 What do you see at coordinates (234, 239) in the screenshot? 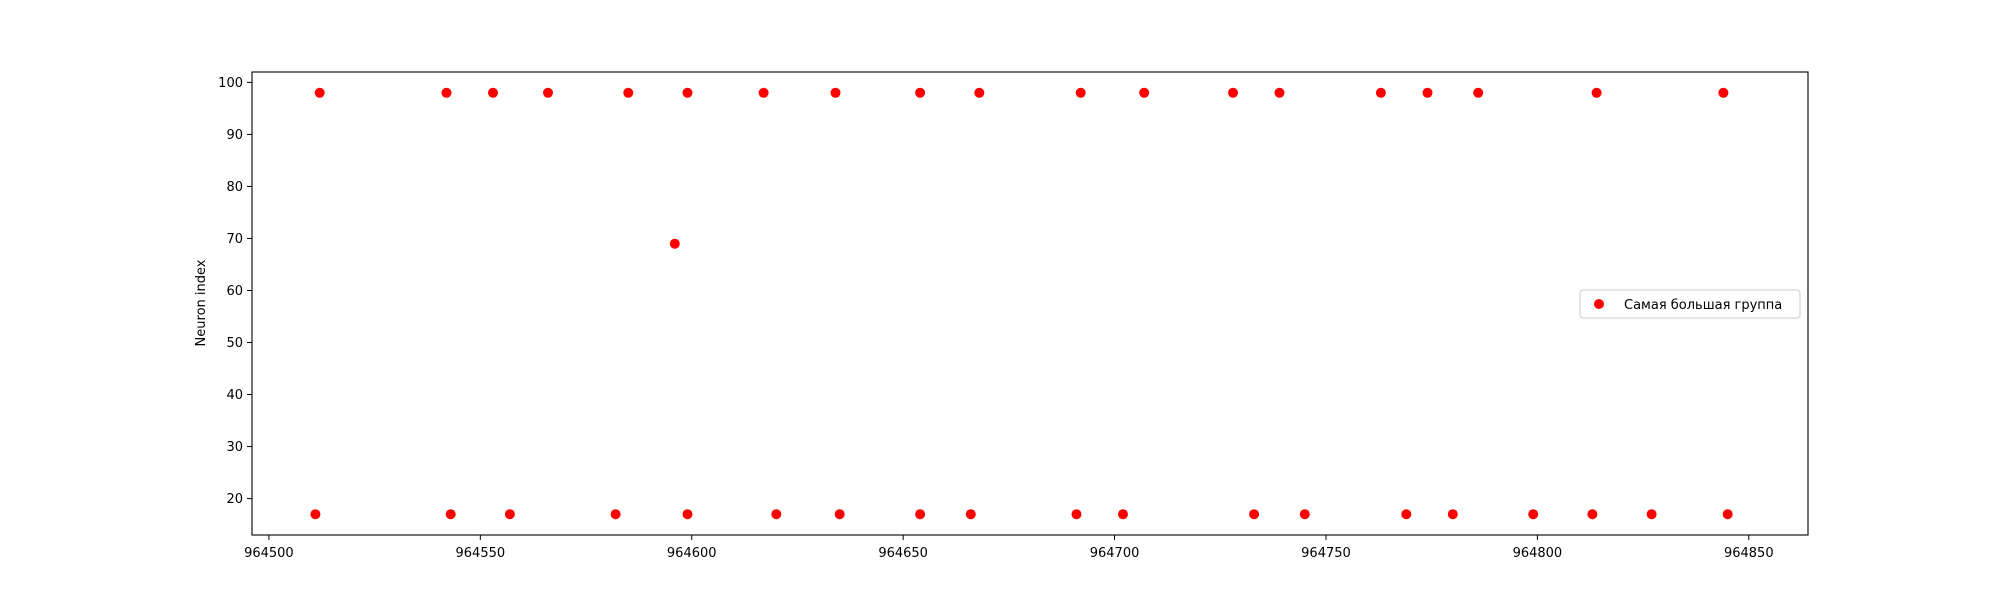
I see `y-tick-label: 70` at bounding box center [234, 239].